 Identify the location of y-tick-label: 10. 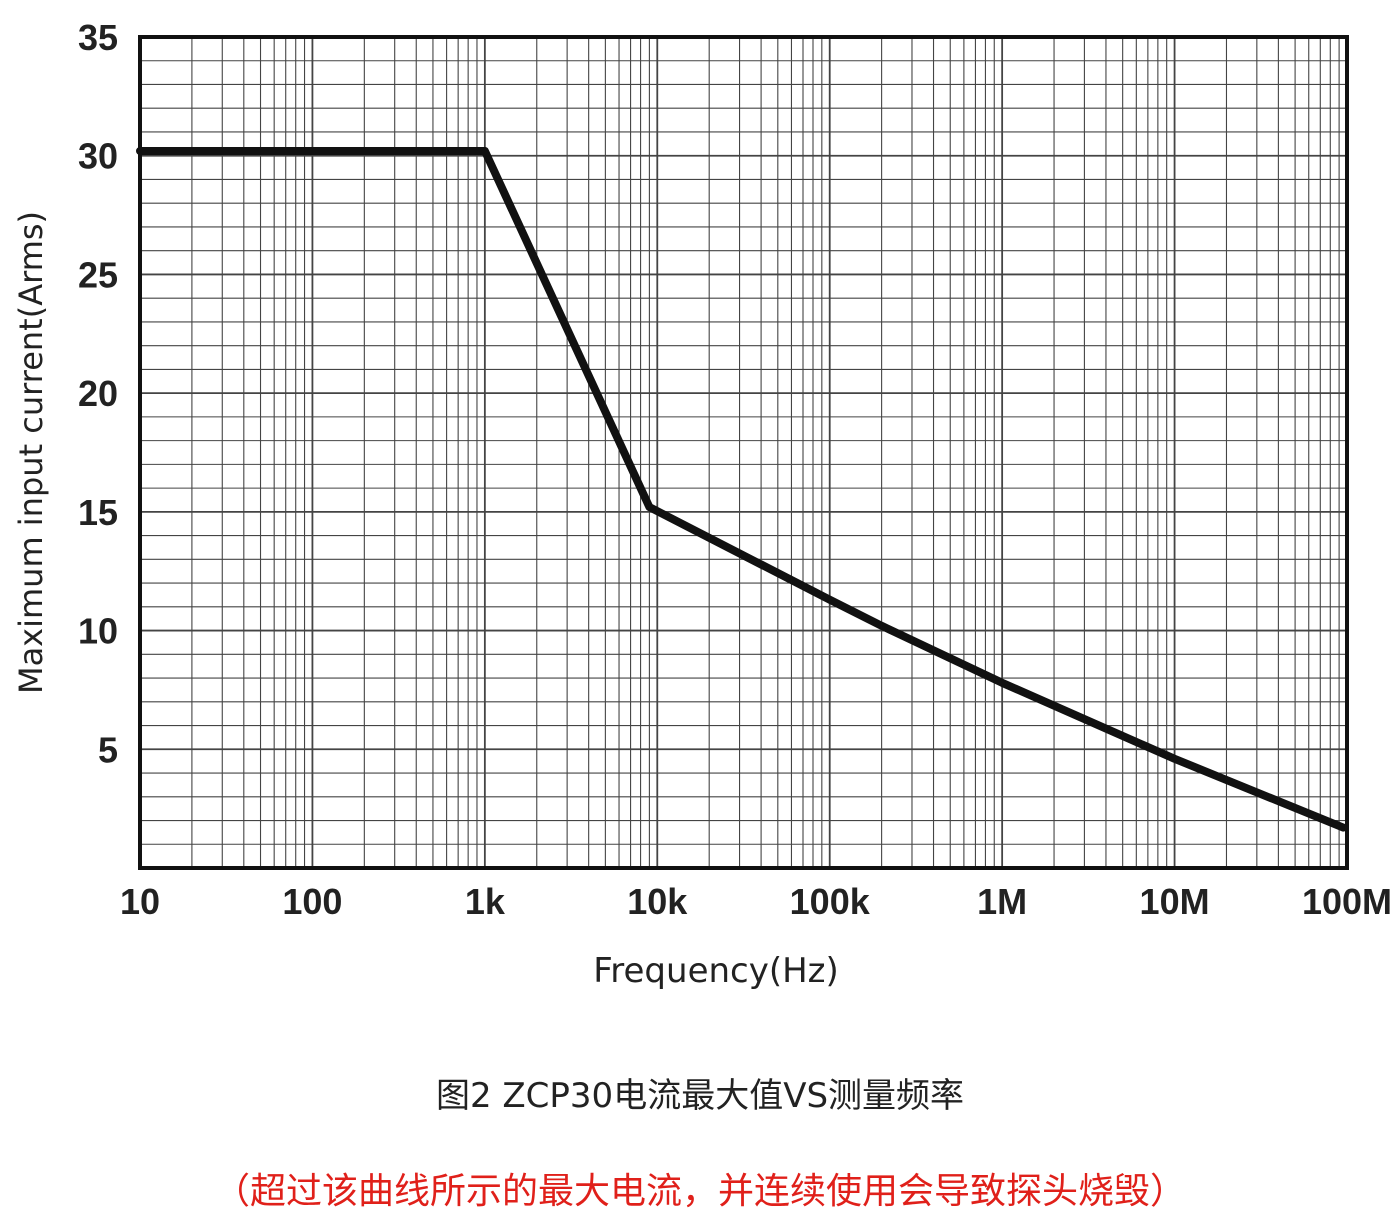
(98, 631).